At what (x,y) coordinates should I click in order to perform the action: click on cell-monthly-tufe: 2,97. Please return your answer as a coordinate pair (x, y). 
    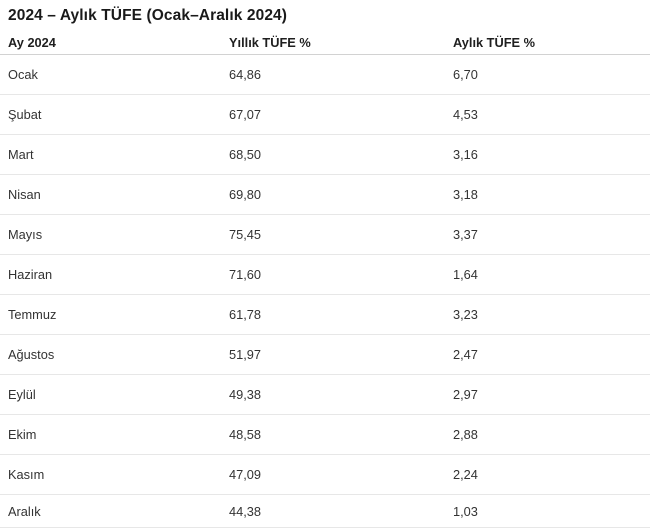
    Looking at the image, I should click on (551, 394).